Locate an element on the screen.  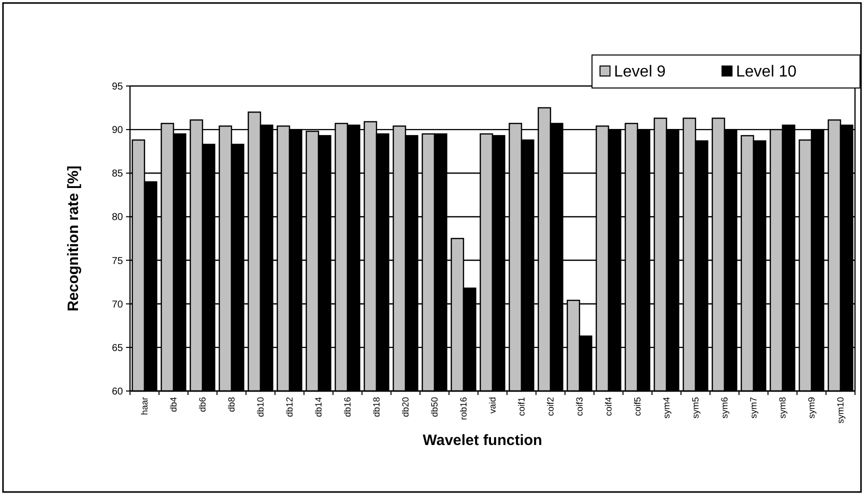
x-tick-label: db18 is located at coordinates (377, 407).